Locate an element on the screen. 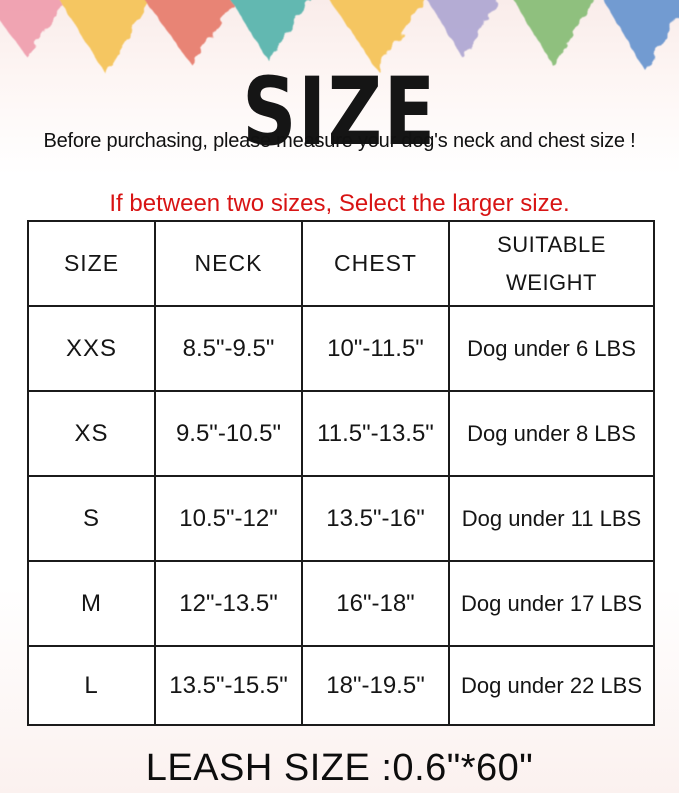 The height and width of the screenshot is (793, 679). cell-chest: 16"-18" is located at coordinates (375, 603).